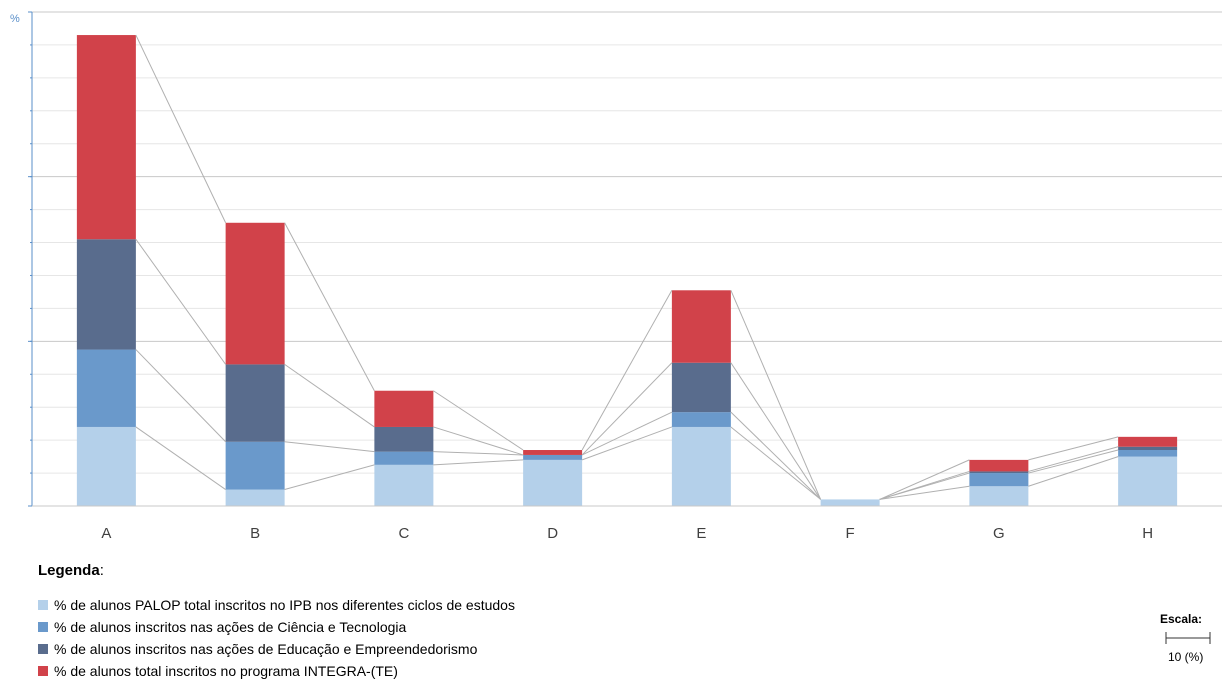 The height and width of the screenshot is (695, 1229). Describe the element at coordinates (999, 533) in the screenshot. I see `x-tick-label: G` at that location.